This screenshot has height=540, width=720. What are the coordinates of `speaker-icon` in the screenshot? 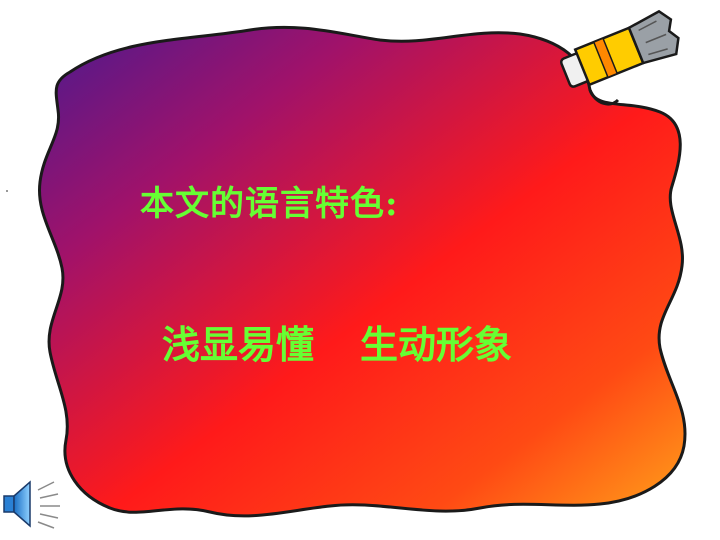 It's located at (32, 504).